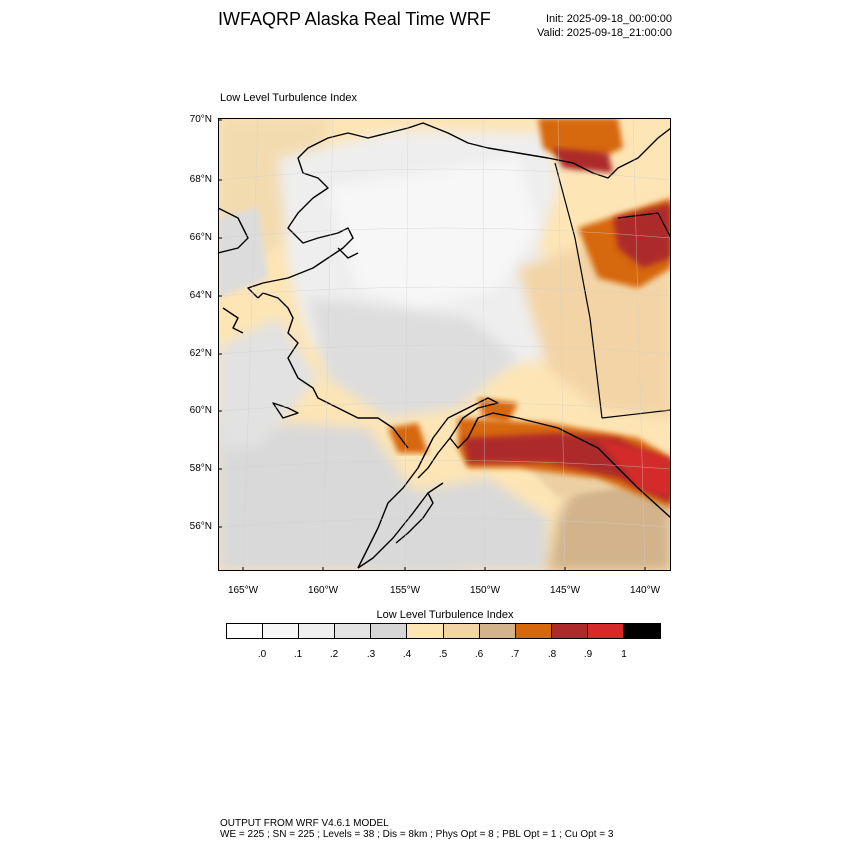  Describe the element at coordinates (552, 654) in the screenshot. I see `colorbar-label-8: .8` at that location.